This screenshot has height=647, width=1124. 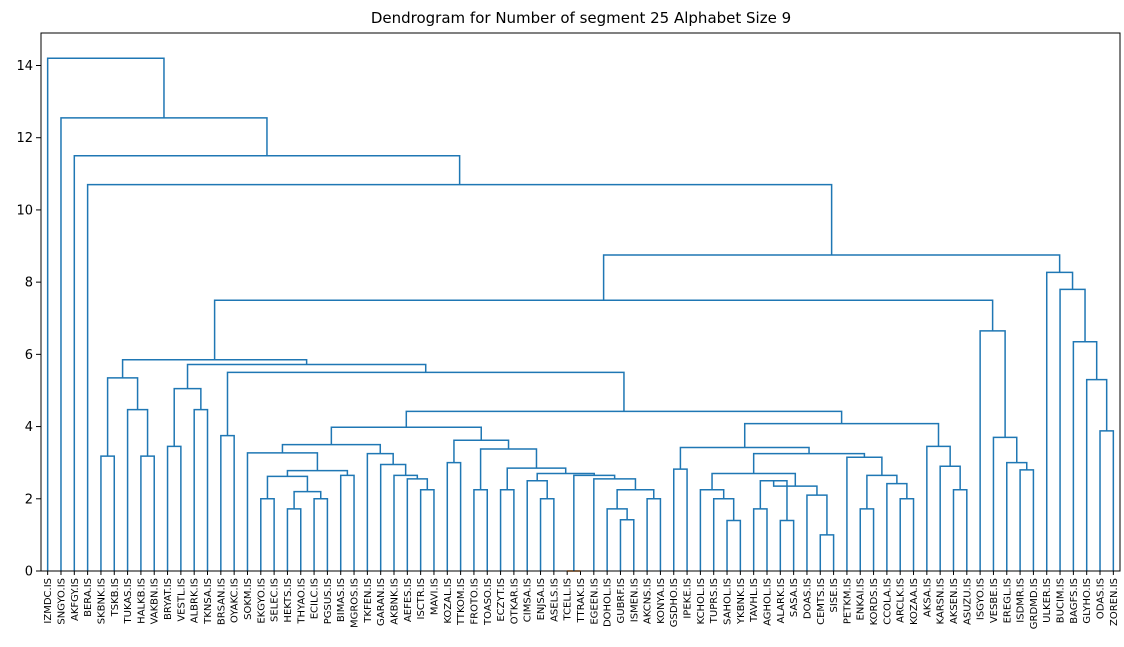 I want to click on leaf-label: ECZYT.IS, so click(x=501, y=600).